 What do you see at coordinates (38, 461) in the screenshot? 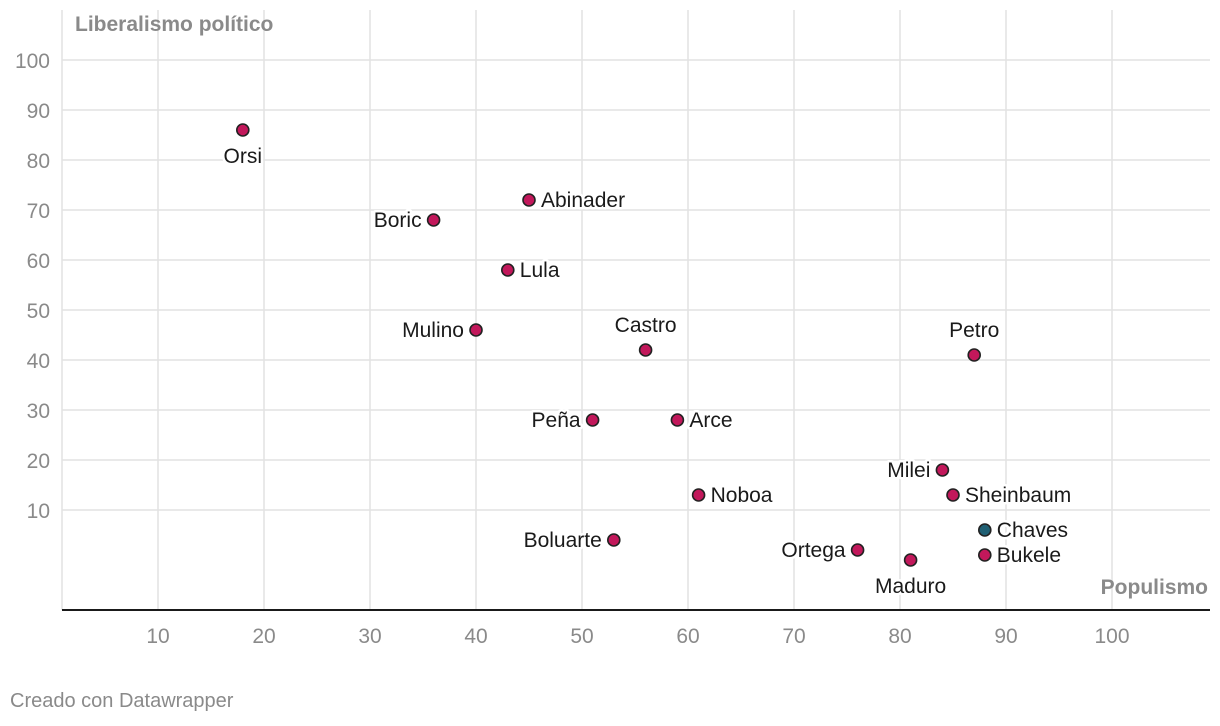
I see `y-tick-label: 20` at bounding box center [38, 461].